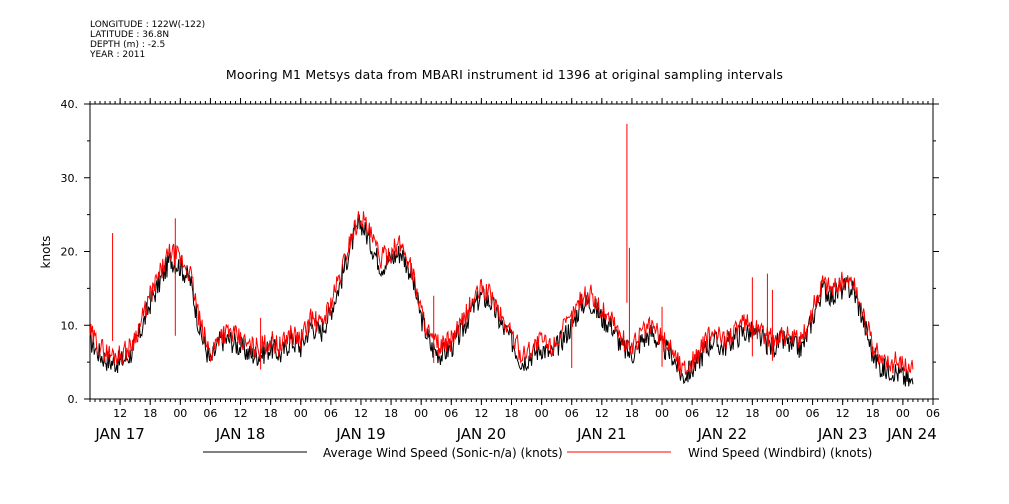 This screenshot has width=1009, height=504. I want to click on year-label: YEAR : 2011, so click(118, 55).